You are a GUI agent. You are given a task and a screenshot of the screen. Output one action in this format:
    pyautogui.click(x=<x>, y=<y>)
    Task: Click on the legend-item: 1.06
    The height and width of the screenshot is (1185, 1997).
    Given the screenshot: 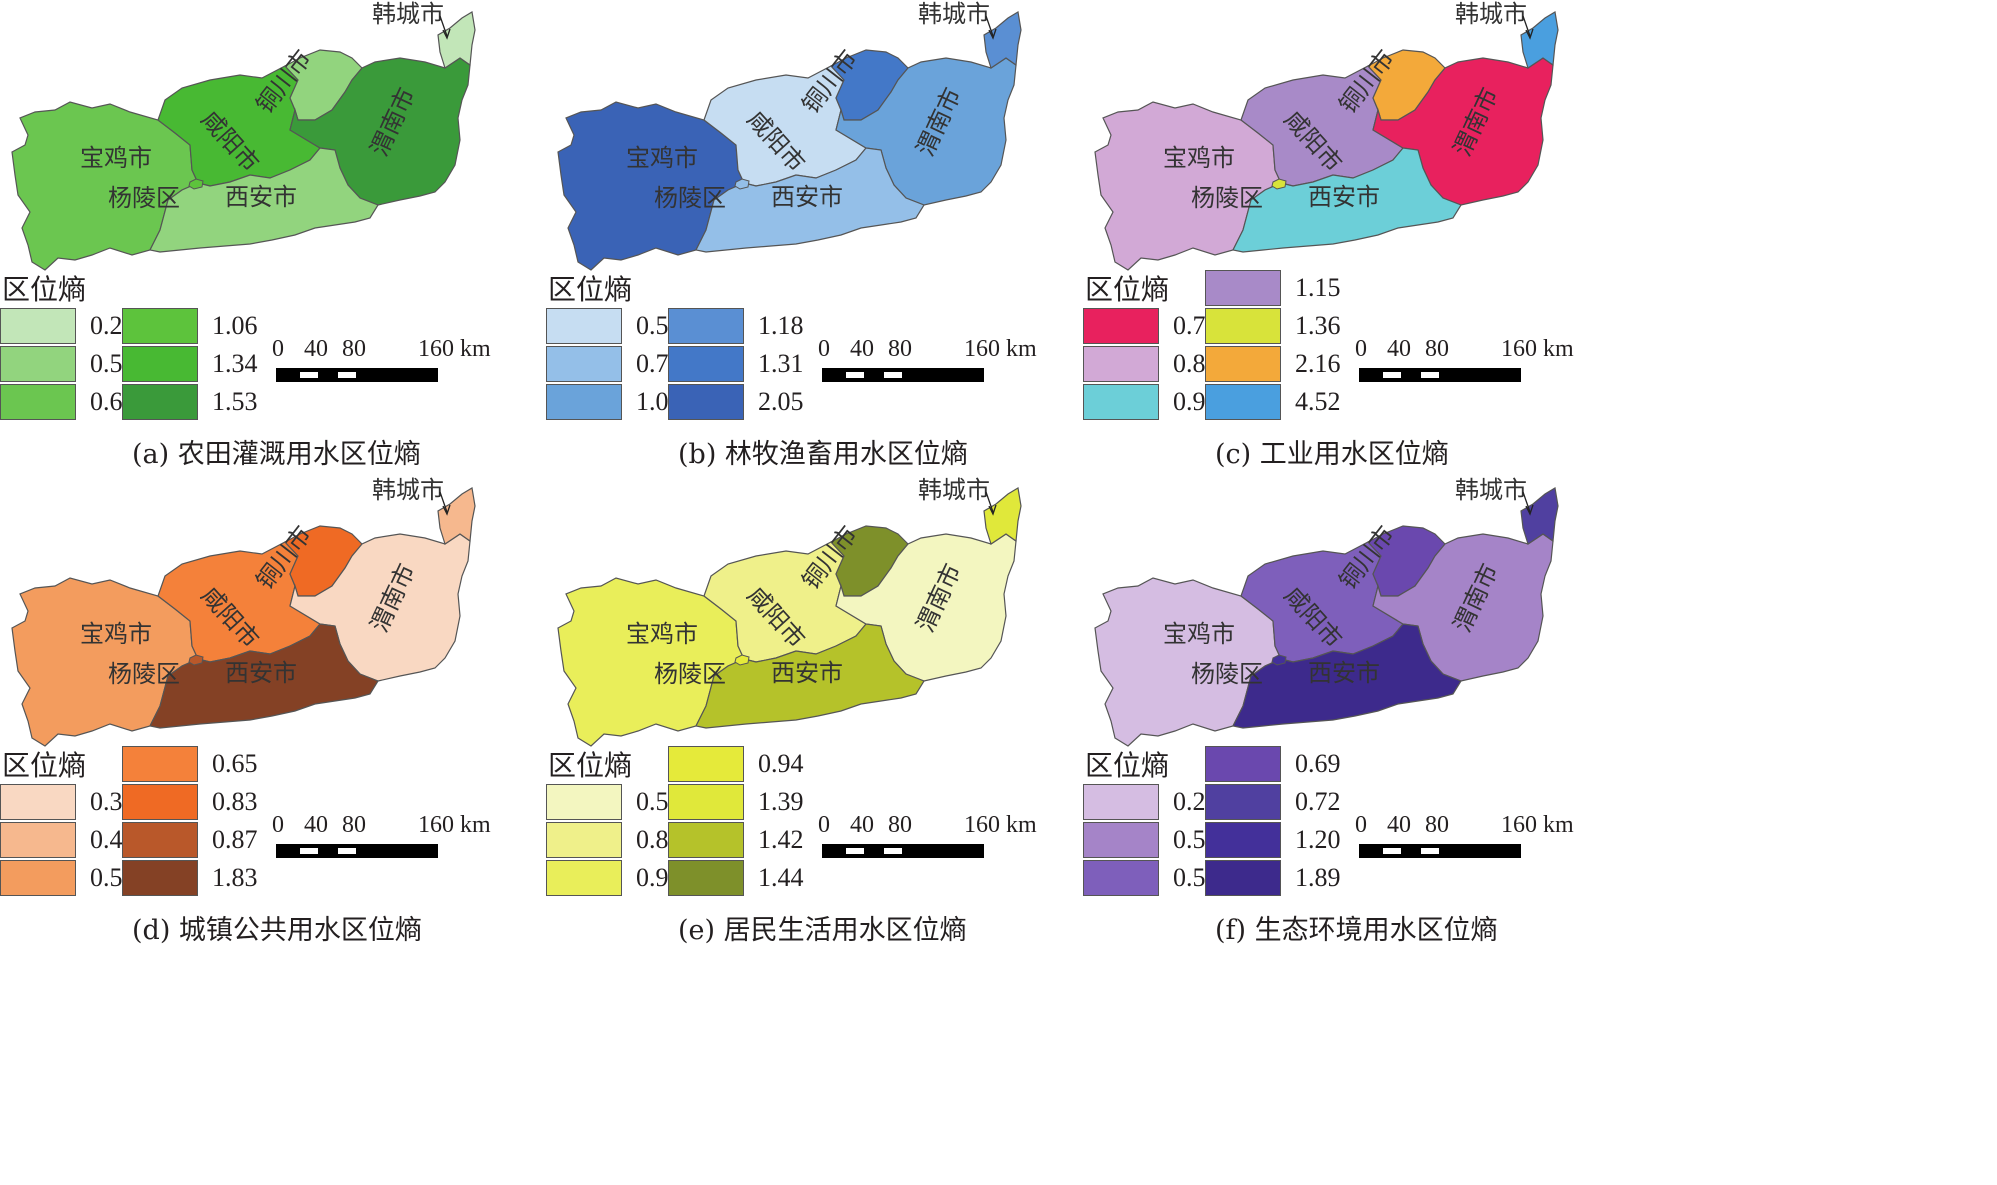 What is the action you would take?
    pyautogui.click(x=190, y=326)
    